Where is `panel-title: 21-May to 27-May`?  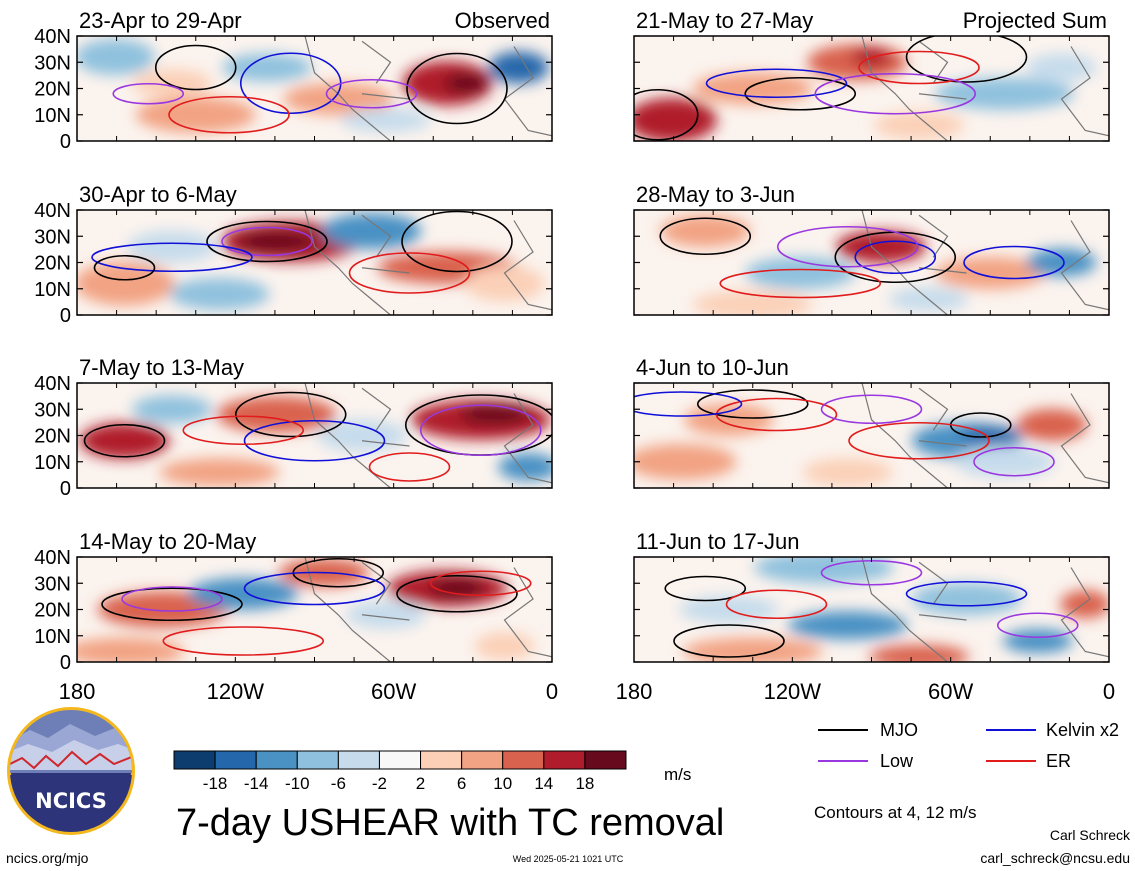 panel-title: 21-May to 27-May is located at coordinates (724, 20).